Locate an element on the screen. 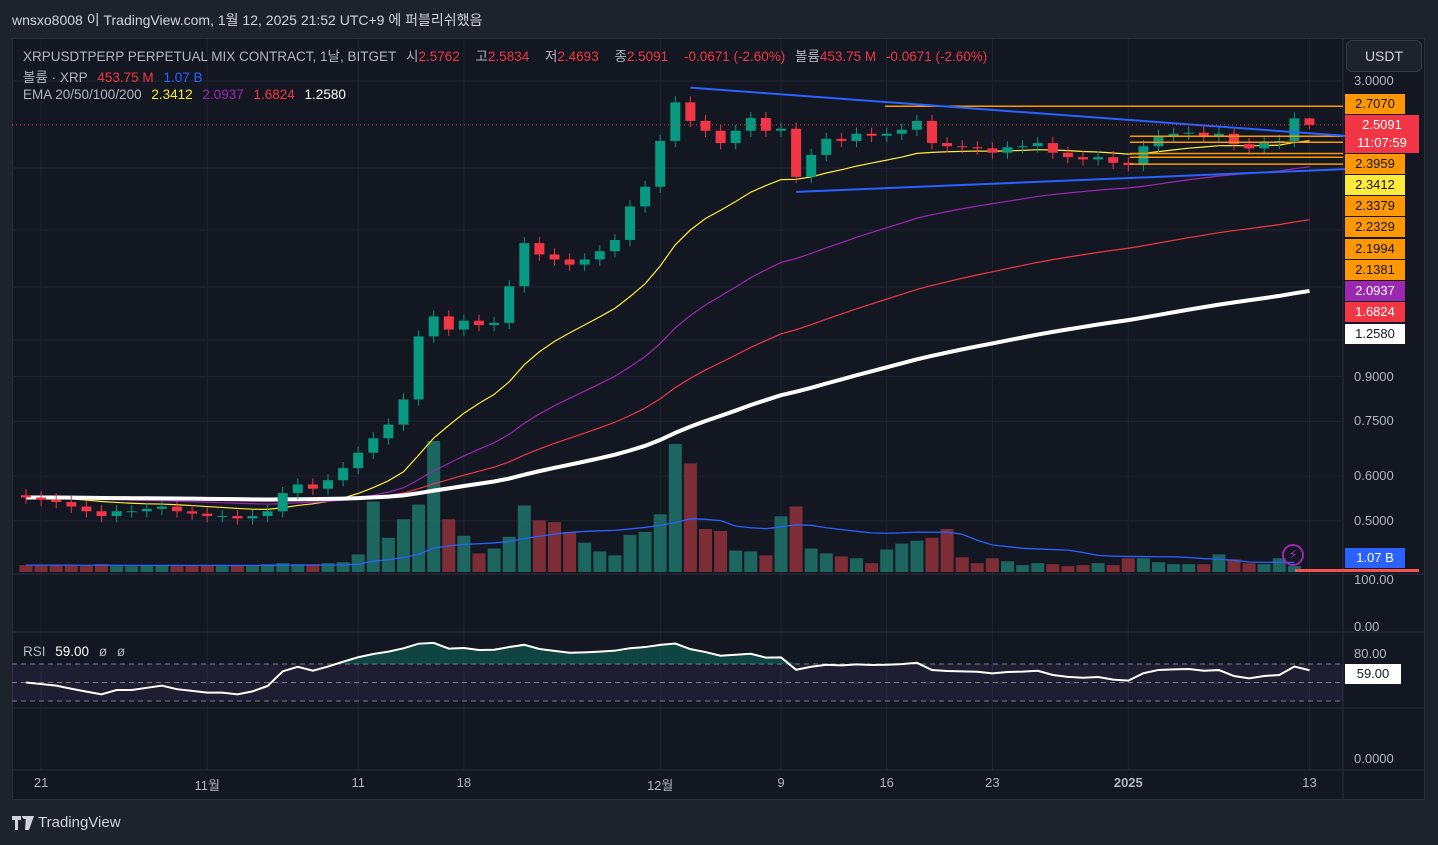 This screenshot has height=845, width=1438. last-price-tag: 2.5091 11:07:59 is located at coordinates (1382, 134).